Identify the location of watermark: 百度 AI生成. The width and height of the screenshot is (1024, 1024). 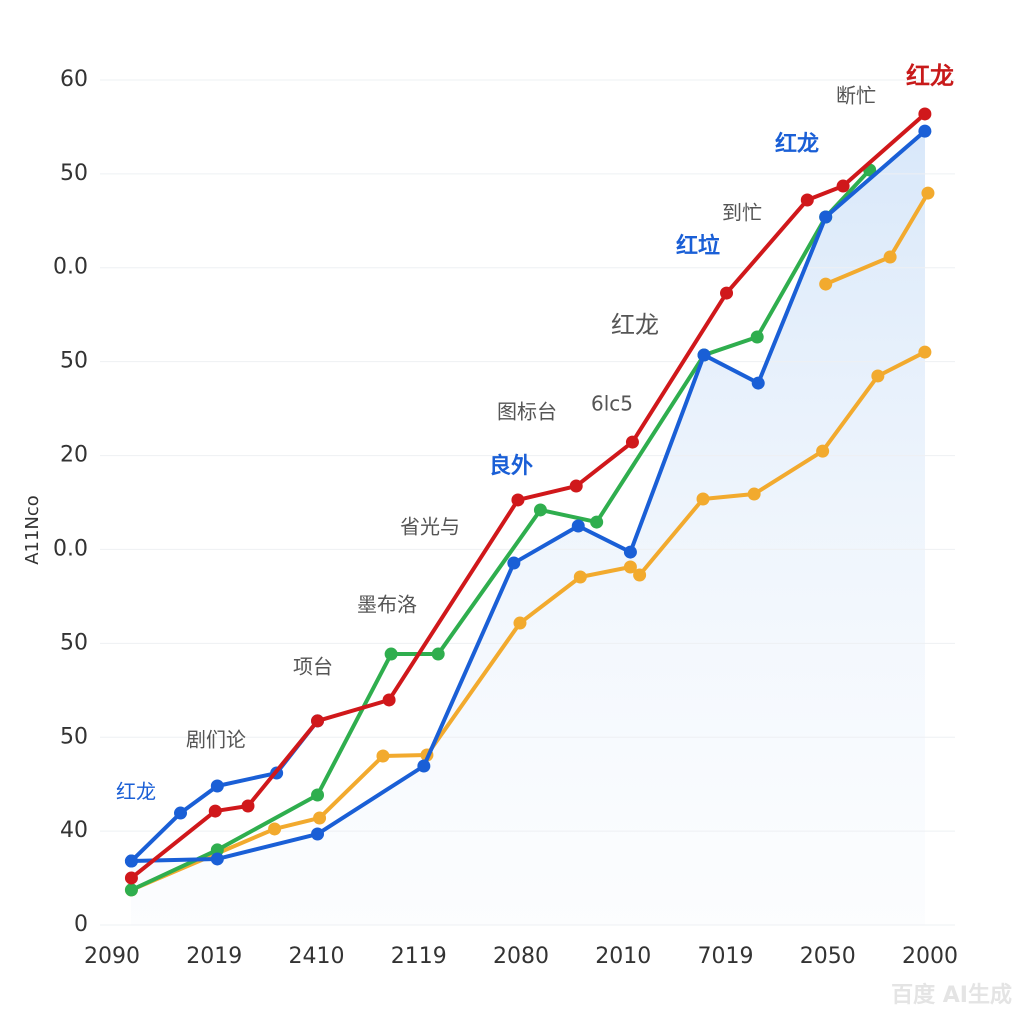
(951, 995).